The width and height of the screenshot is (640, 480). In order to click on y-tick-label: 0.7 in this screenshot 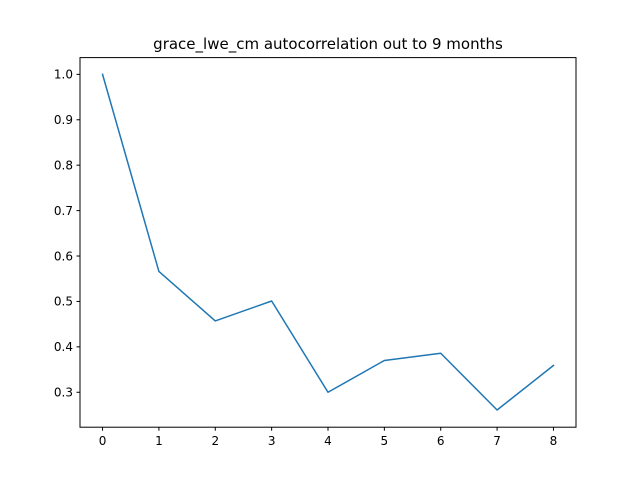, I will do `click(63, 211)`.